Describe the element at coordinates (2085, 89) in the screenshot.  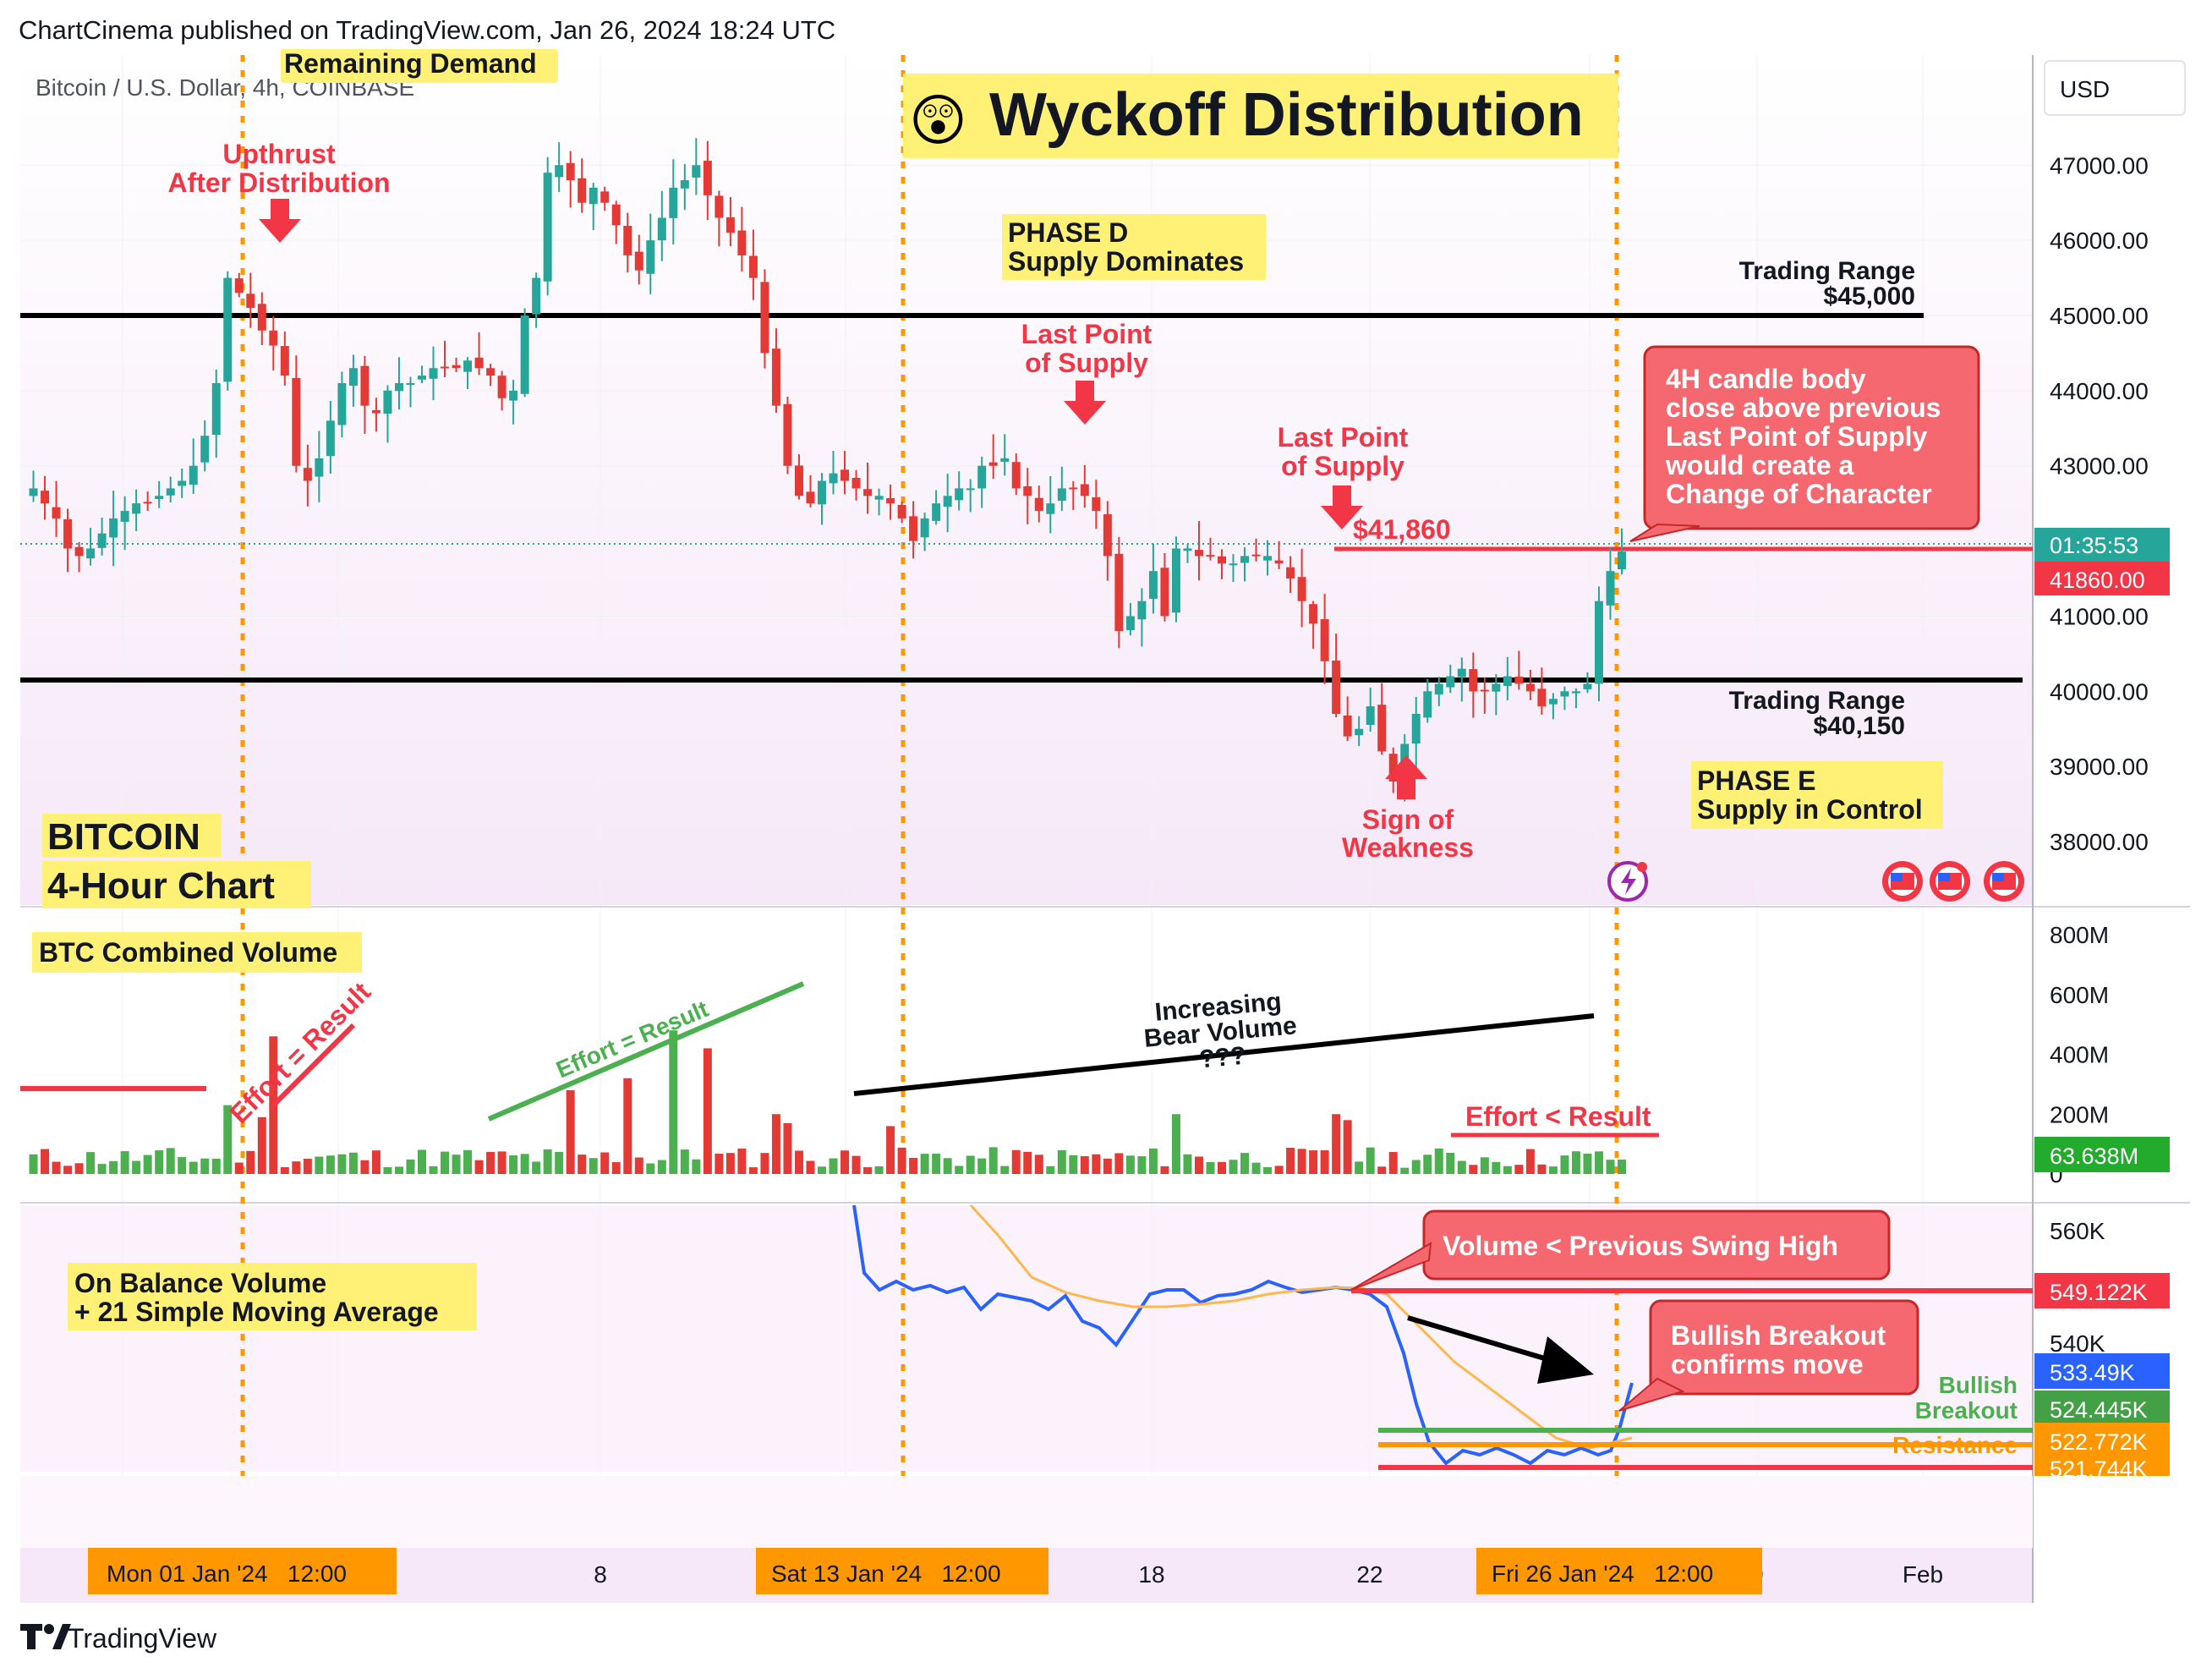
I see `currency-button-label: USD` at that location.